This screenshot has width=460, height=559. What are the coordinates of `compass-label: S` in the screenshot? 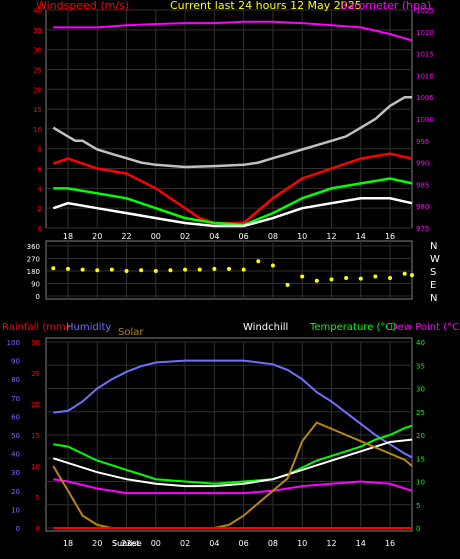 It's located at (433, 272).